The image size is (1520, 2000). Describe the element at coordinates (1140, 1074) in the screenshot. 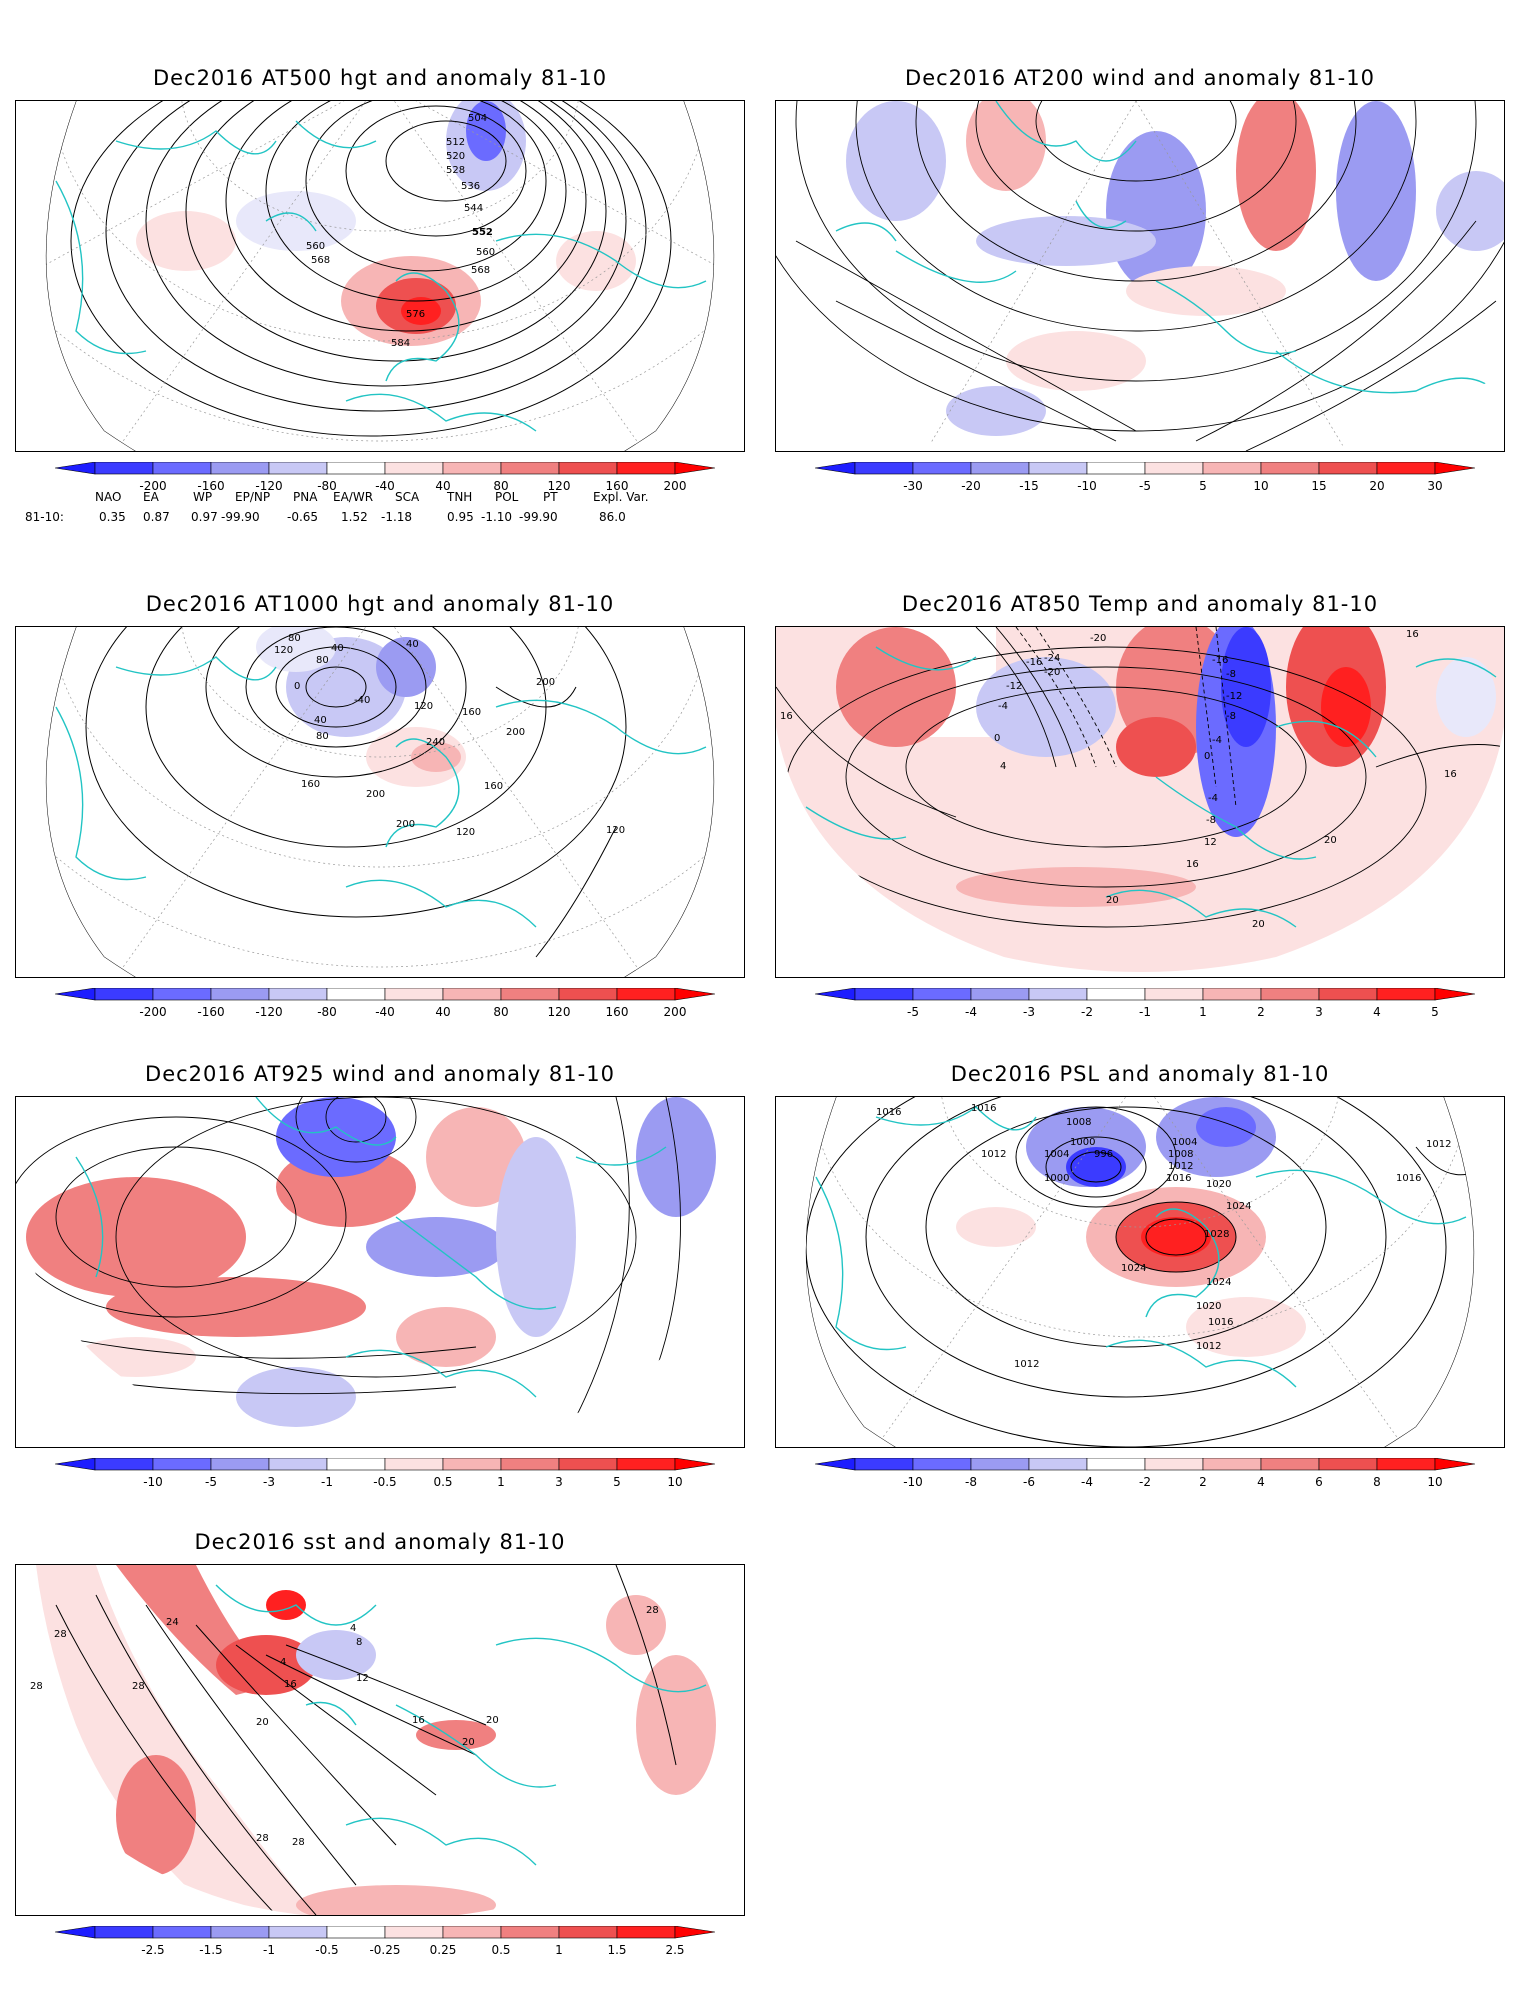

I see `panel-title: Dec2016 PSL and anomaly 81-10` at that location.